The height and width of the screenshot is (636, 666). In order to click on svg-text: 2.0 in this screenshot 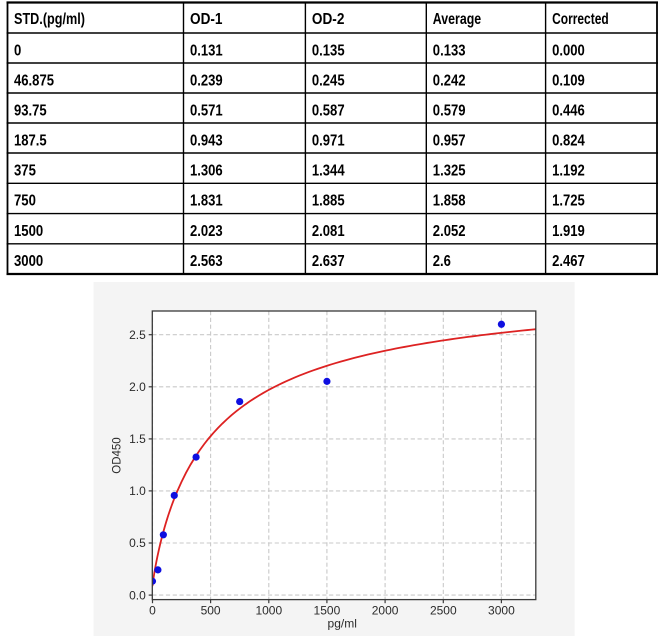, I will do `click(137, 387)`.